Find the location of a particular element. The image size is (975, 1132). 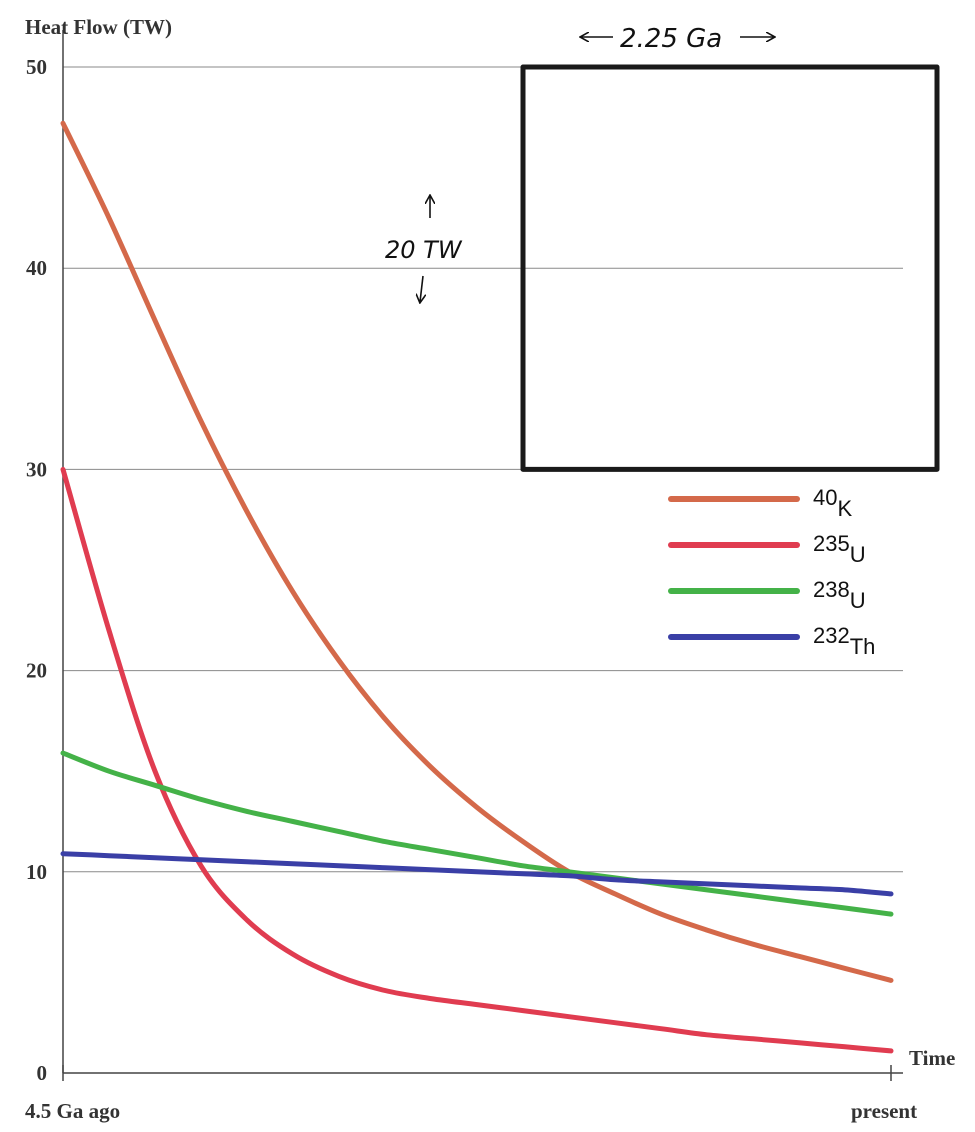

y-tick-label-30: 30 is located at coordinates (36, 469).